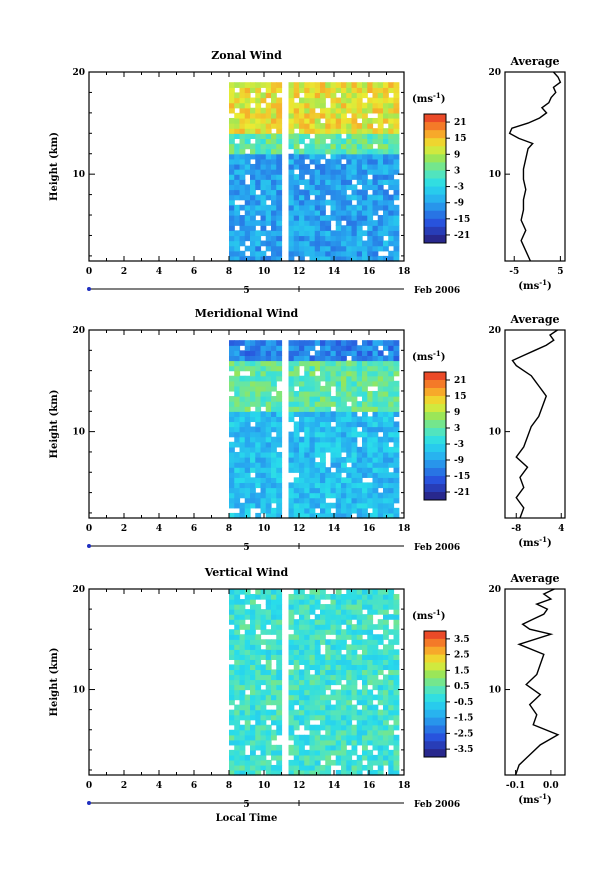  What do you see at coordinates (246, 548) in the screenshot?
I see `date-day-label: 5` at bounding box center [246, 548].